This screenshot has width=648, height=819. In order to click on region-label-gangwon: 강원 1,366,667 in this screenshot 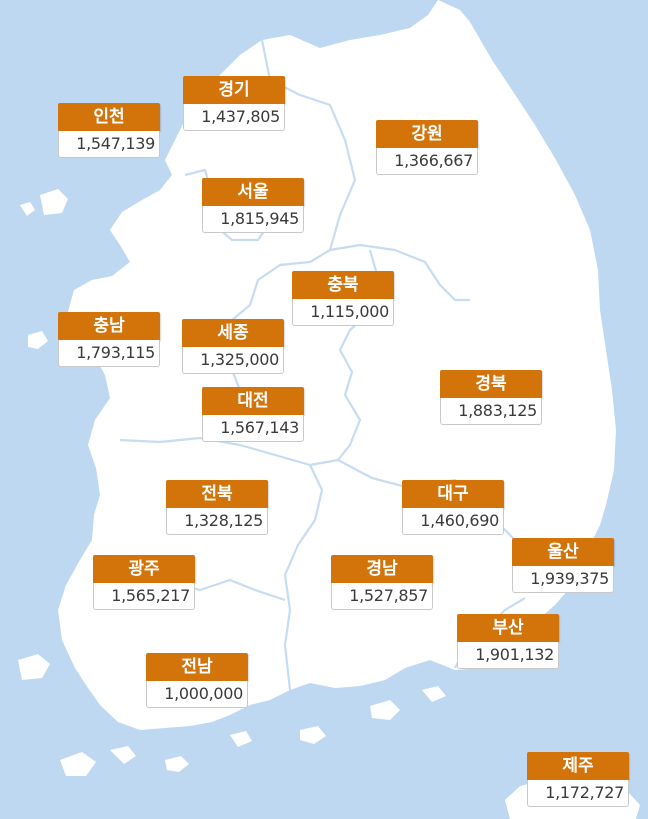, I will do `click(427, 147)`.